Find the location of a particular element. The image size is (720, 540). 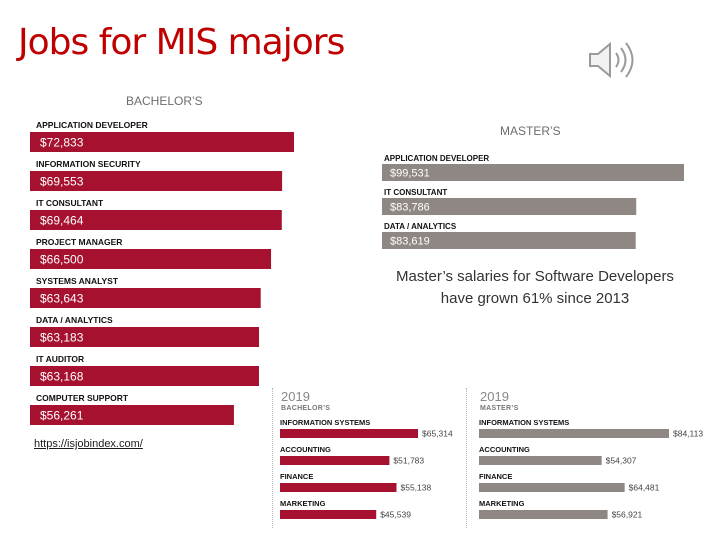

masters-value-label: $83,619 is located at coordinates (410, 241).